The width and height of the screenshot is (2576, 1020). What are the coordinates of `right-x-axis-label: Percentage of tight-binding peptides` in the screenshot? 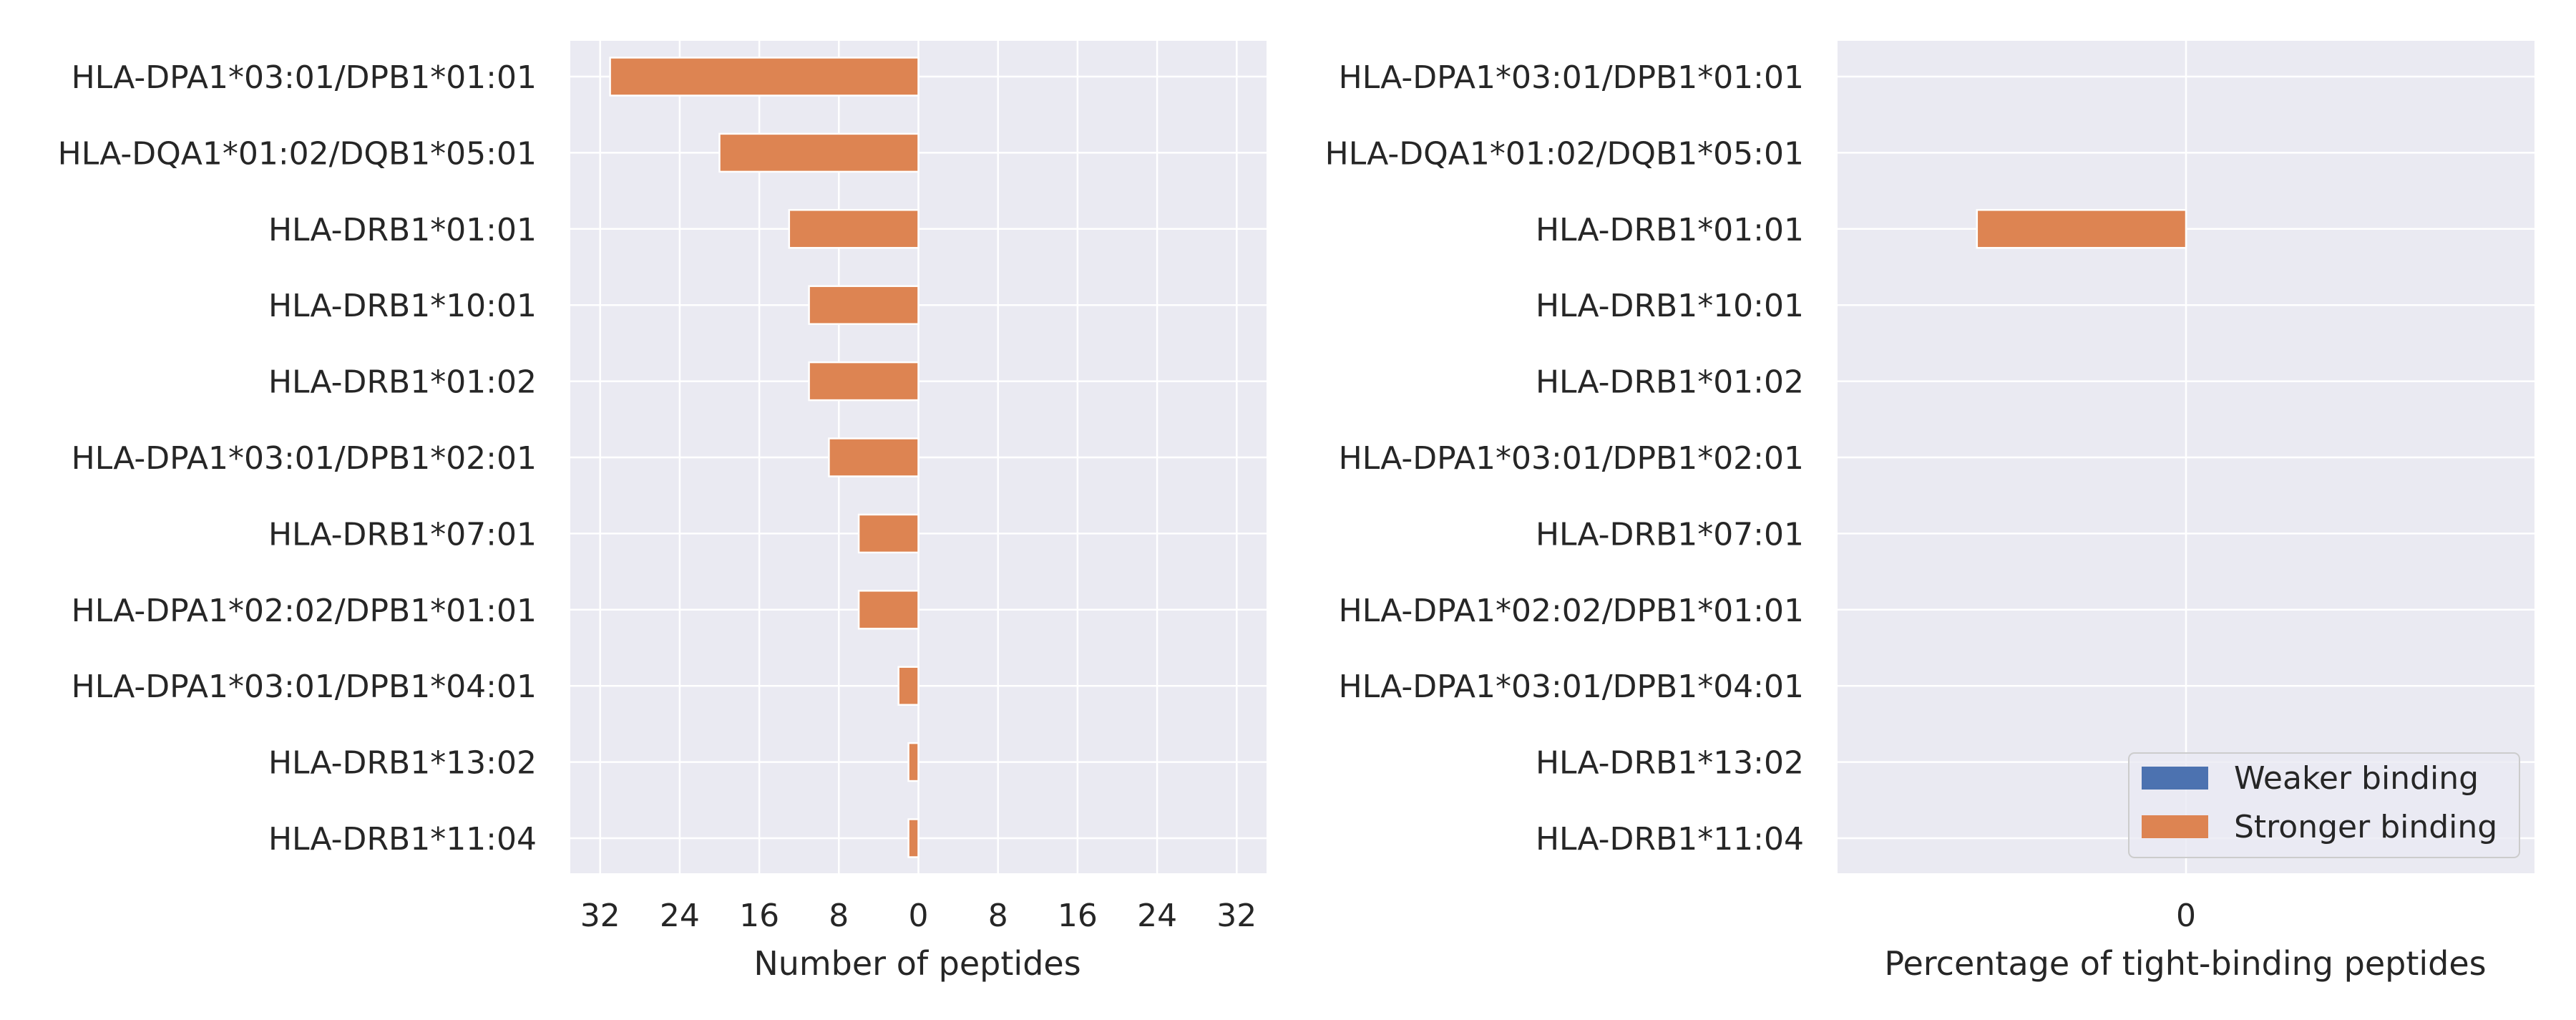 It's located at (2185, 963).